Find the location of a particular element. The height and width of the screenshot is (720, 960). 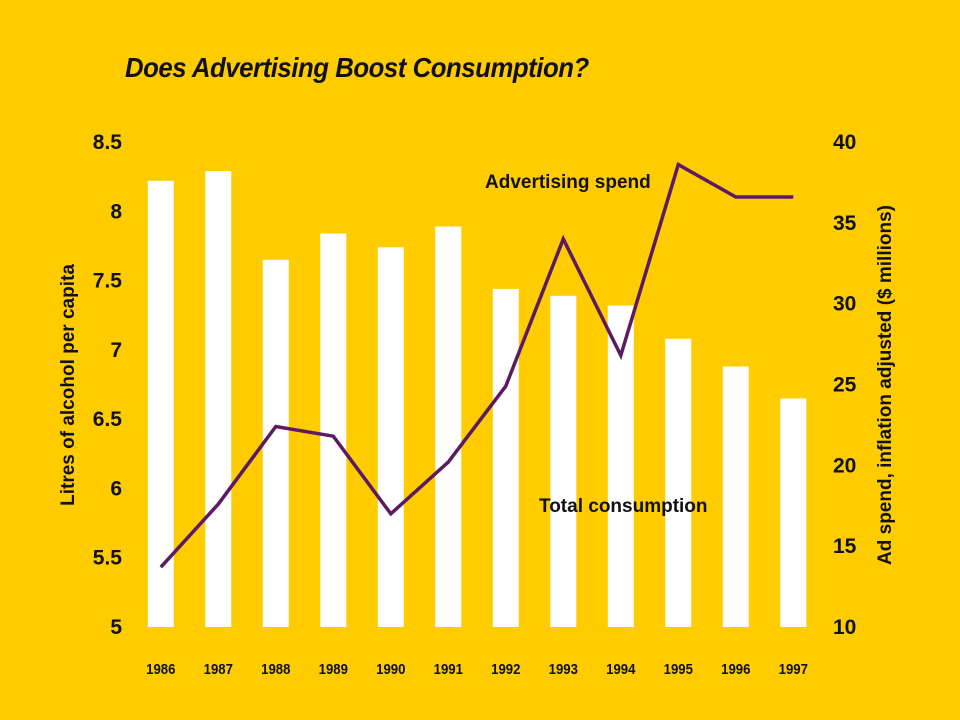

left-tick-label: 7.5 is located at coordinates (108, 281).